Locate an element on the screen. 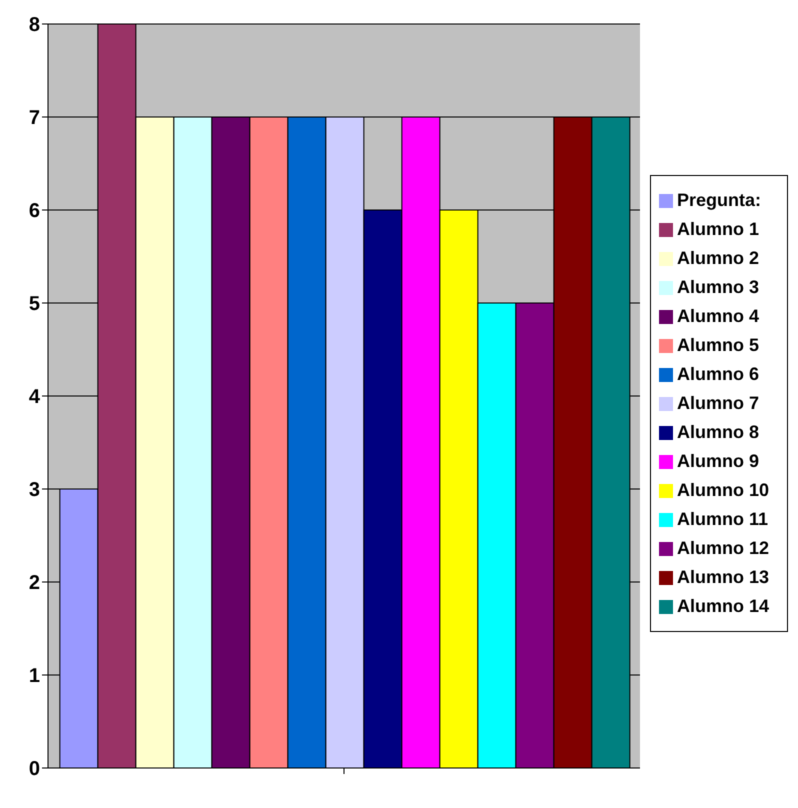 Image resolution: width=798 pixels, height=808 pixels. legend-label: Alumno 8 is located at coordinates (717, 432).